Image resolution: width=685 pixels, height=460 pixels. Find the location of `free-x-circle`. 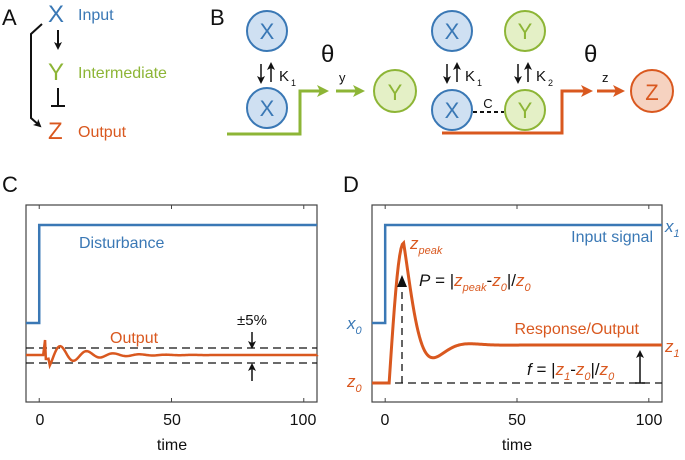

free-x-circle is located at coordinates (267, 31).